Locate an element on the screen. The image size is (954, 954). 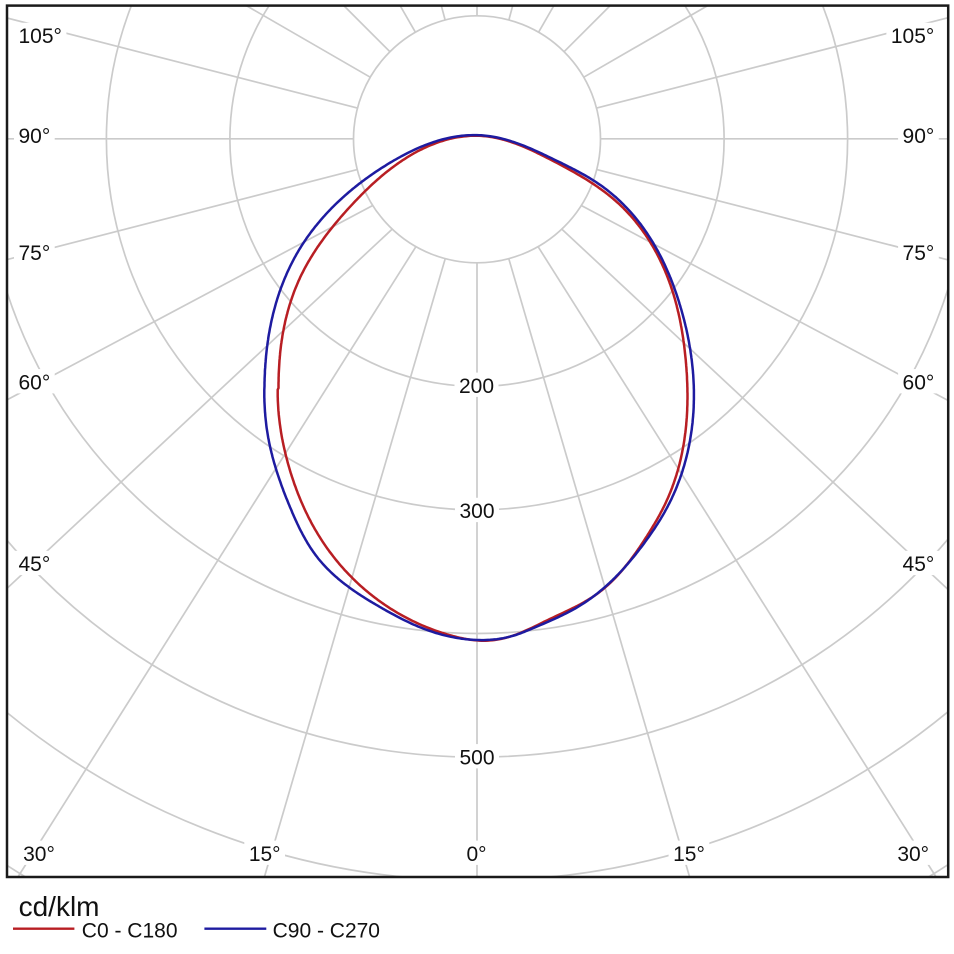
svg-text: C0 - C180 is located at coordinates (130, 931).